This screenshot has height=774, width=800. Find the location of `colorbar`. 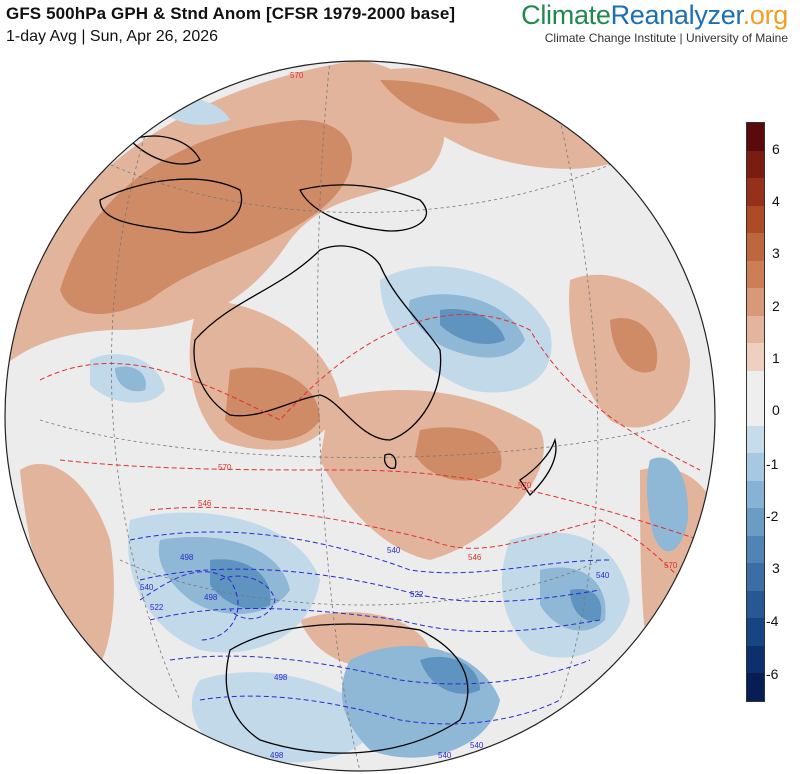

colorbar is located at coordinates (755, 412).